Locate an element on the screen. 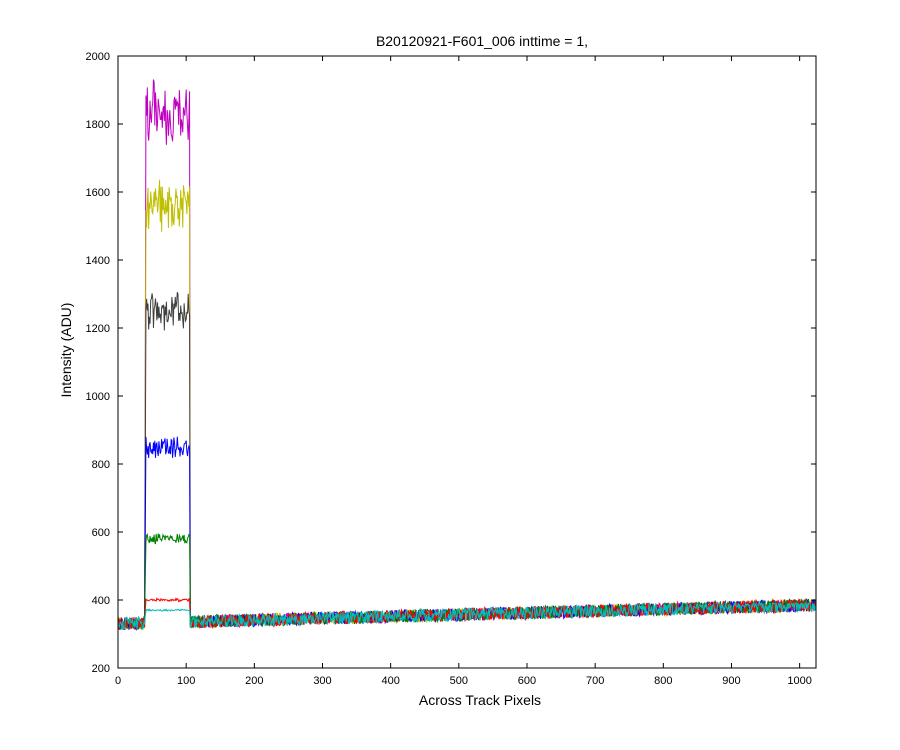 The image size is (900, 750). x-tick-label: 900 is located at coordinates (731, 681).